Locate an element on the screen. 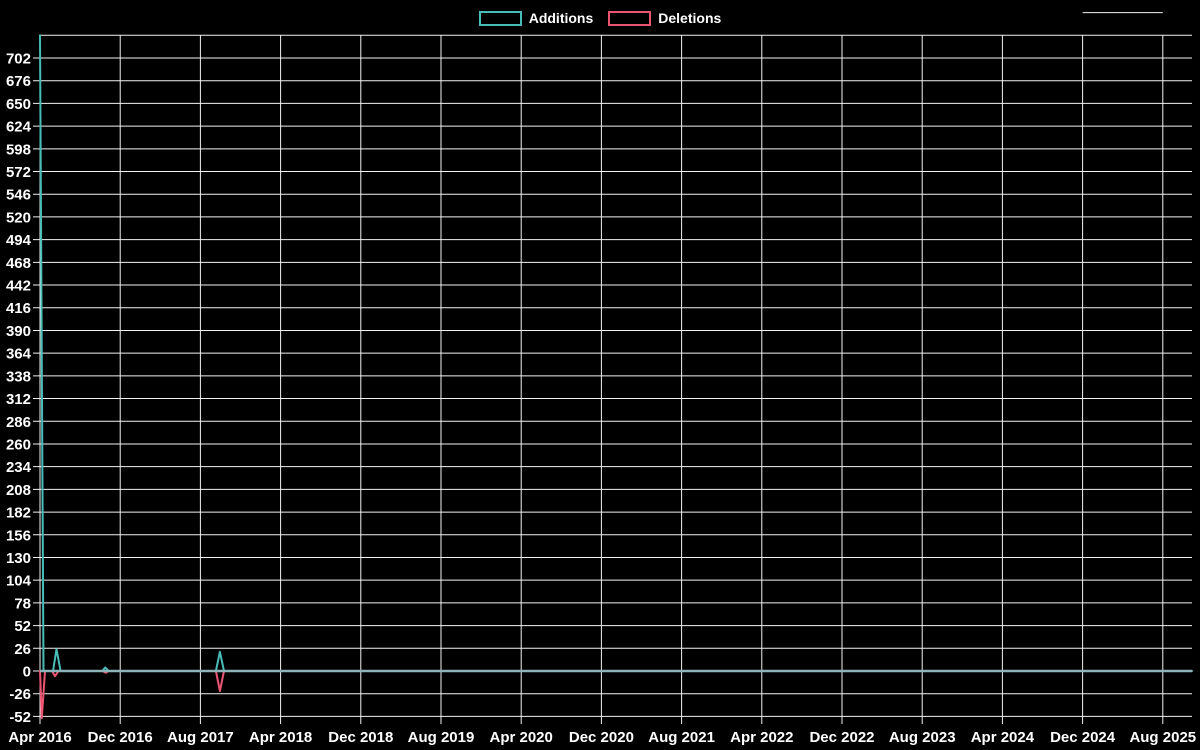  x-tick-label: Apr 2020 is located at coordinates (521, 737).